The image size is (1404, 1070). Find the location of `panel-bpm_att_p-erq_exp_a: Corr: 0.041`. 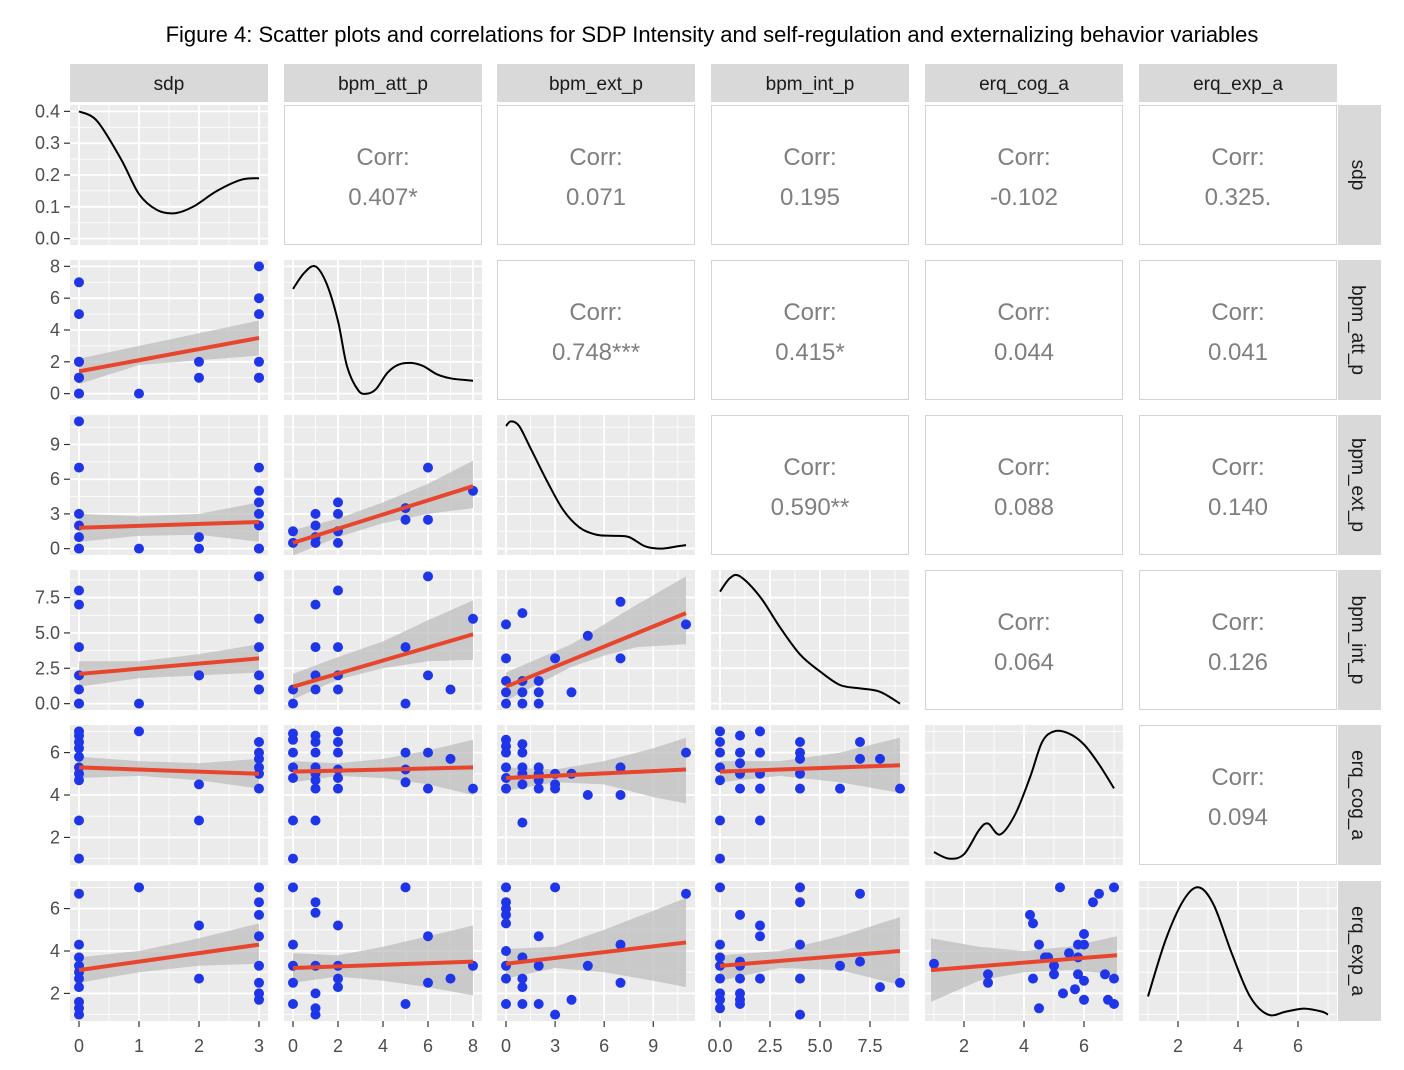

panel-bpm_att_p-erq_exp_a: Corr: 0.041 is located at coordinates (1238, 330).